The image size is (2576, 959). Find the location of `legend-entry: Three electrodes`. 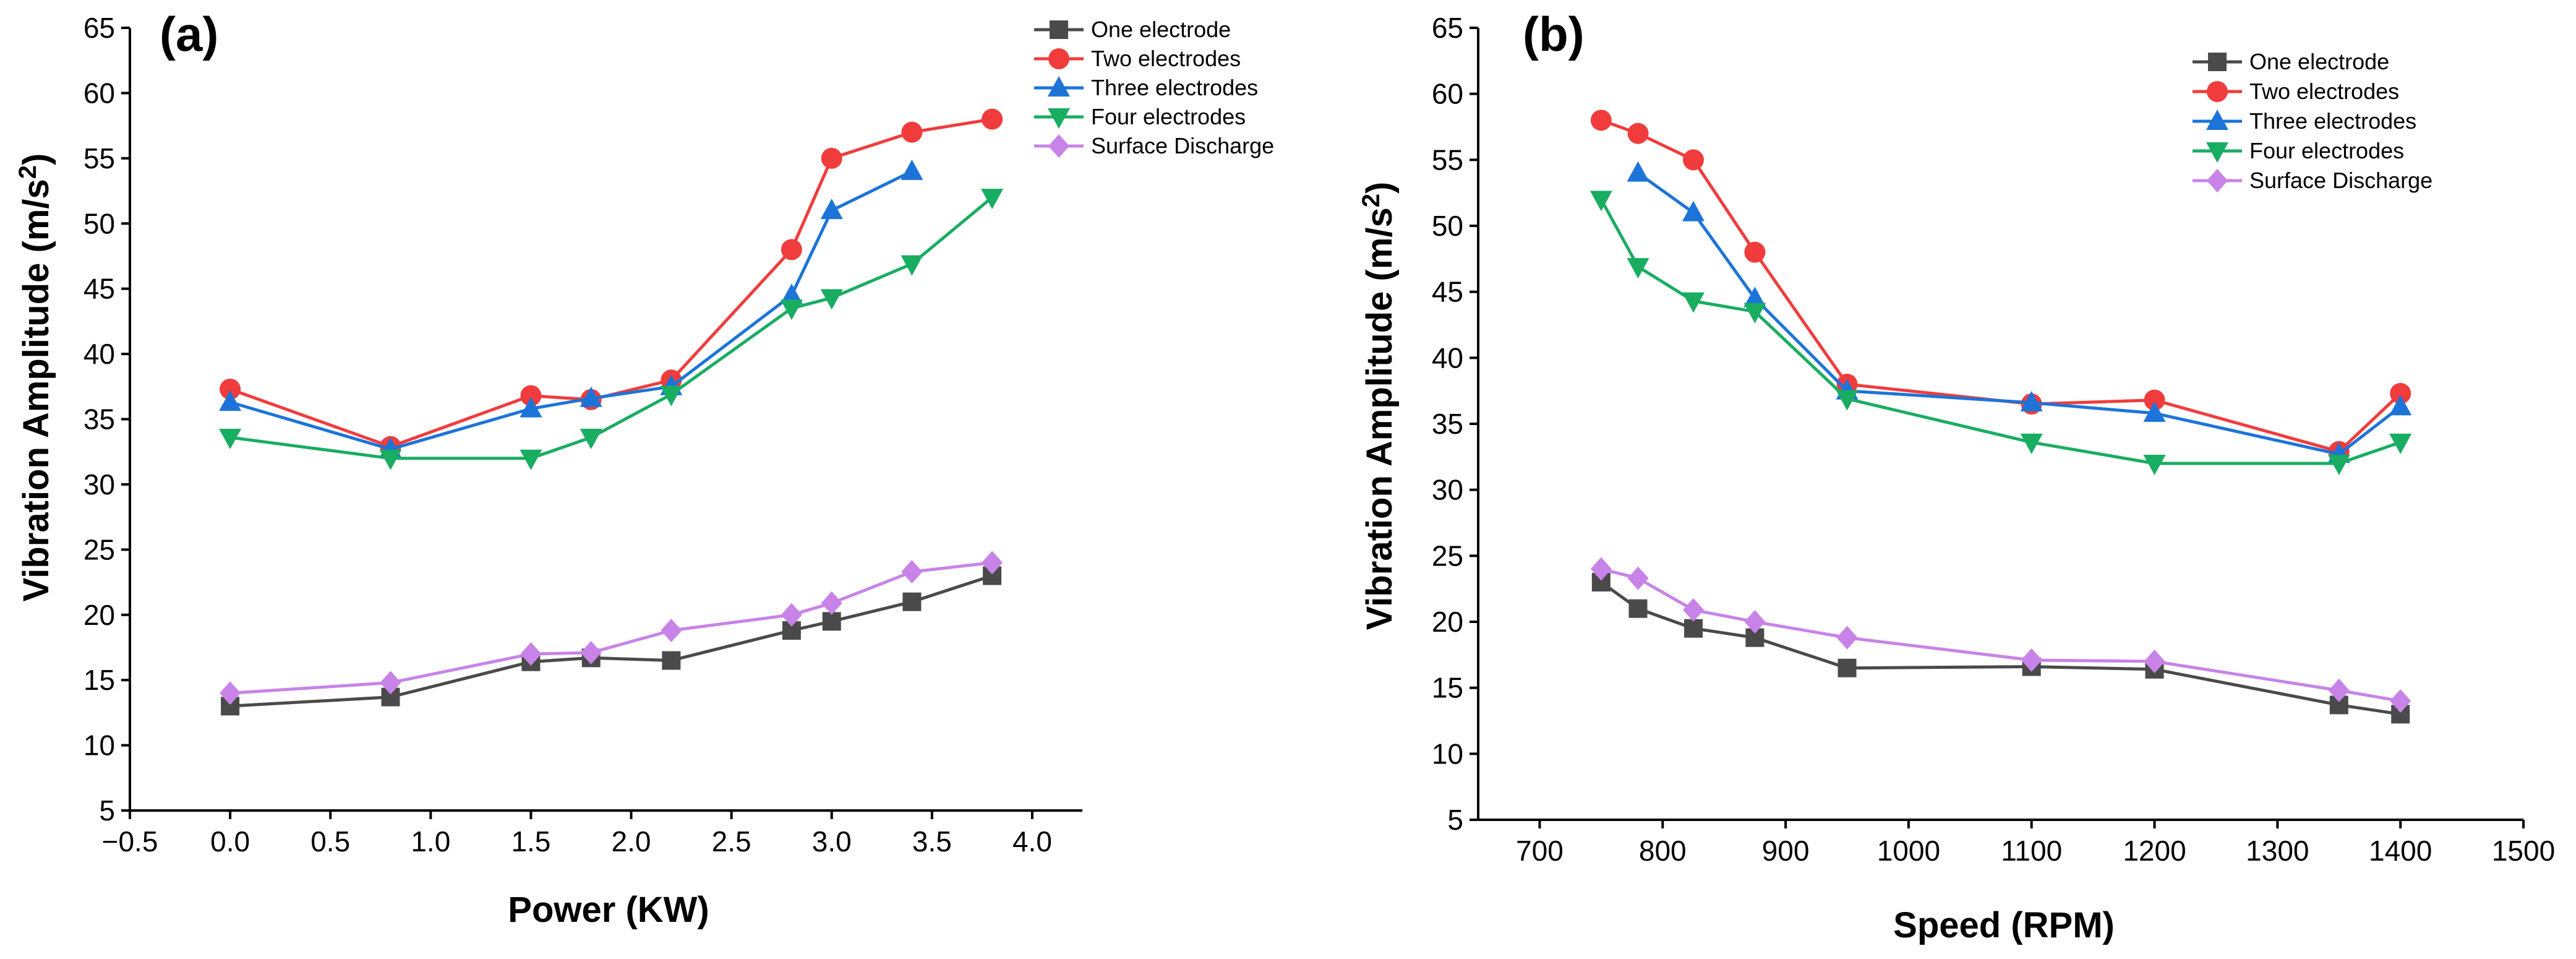

legend-entry: Three electrodes is located at coordinates (1146, 87).